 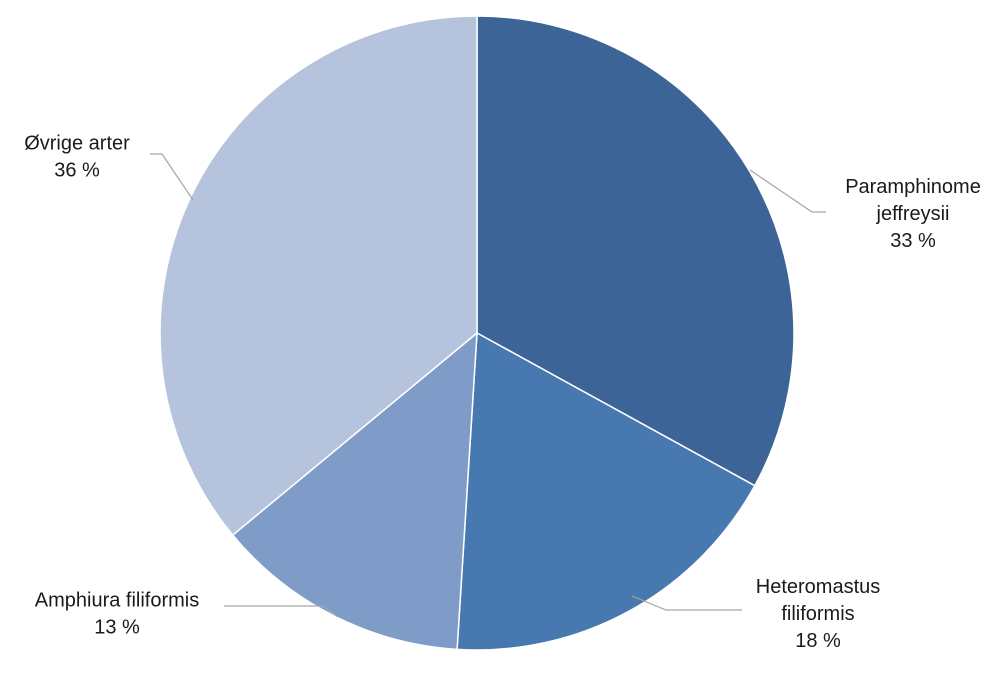 I want to click on slice-name-label: filiformis, so click(x=817, y=614).